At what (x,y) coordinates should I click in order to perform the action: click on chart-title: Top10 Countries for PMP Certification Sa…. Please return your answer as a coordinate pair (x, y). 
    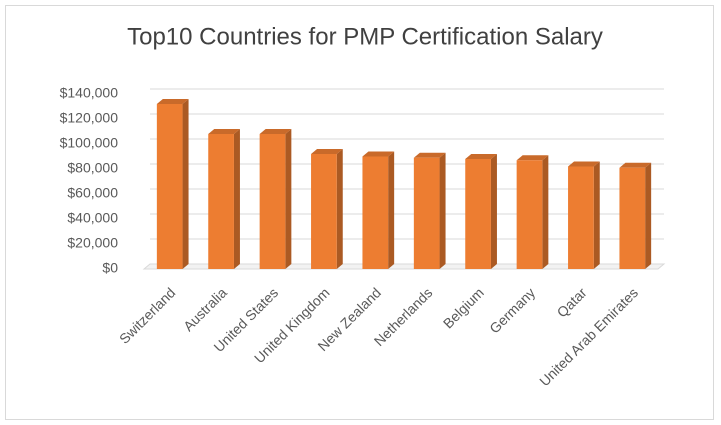
    Looking at the image, I should click on (365, 36).